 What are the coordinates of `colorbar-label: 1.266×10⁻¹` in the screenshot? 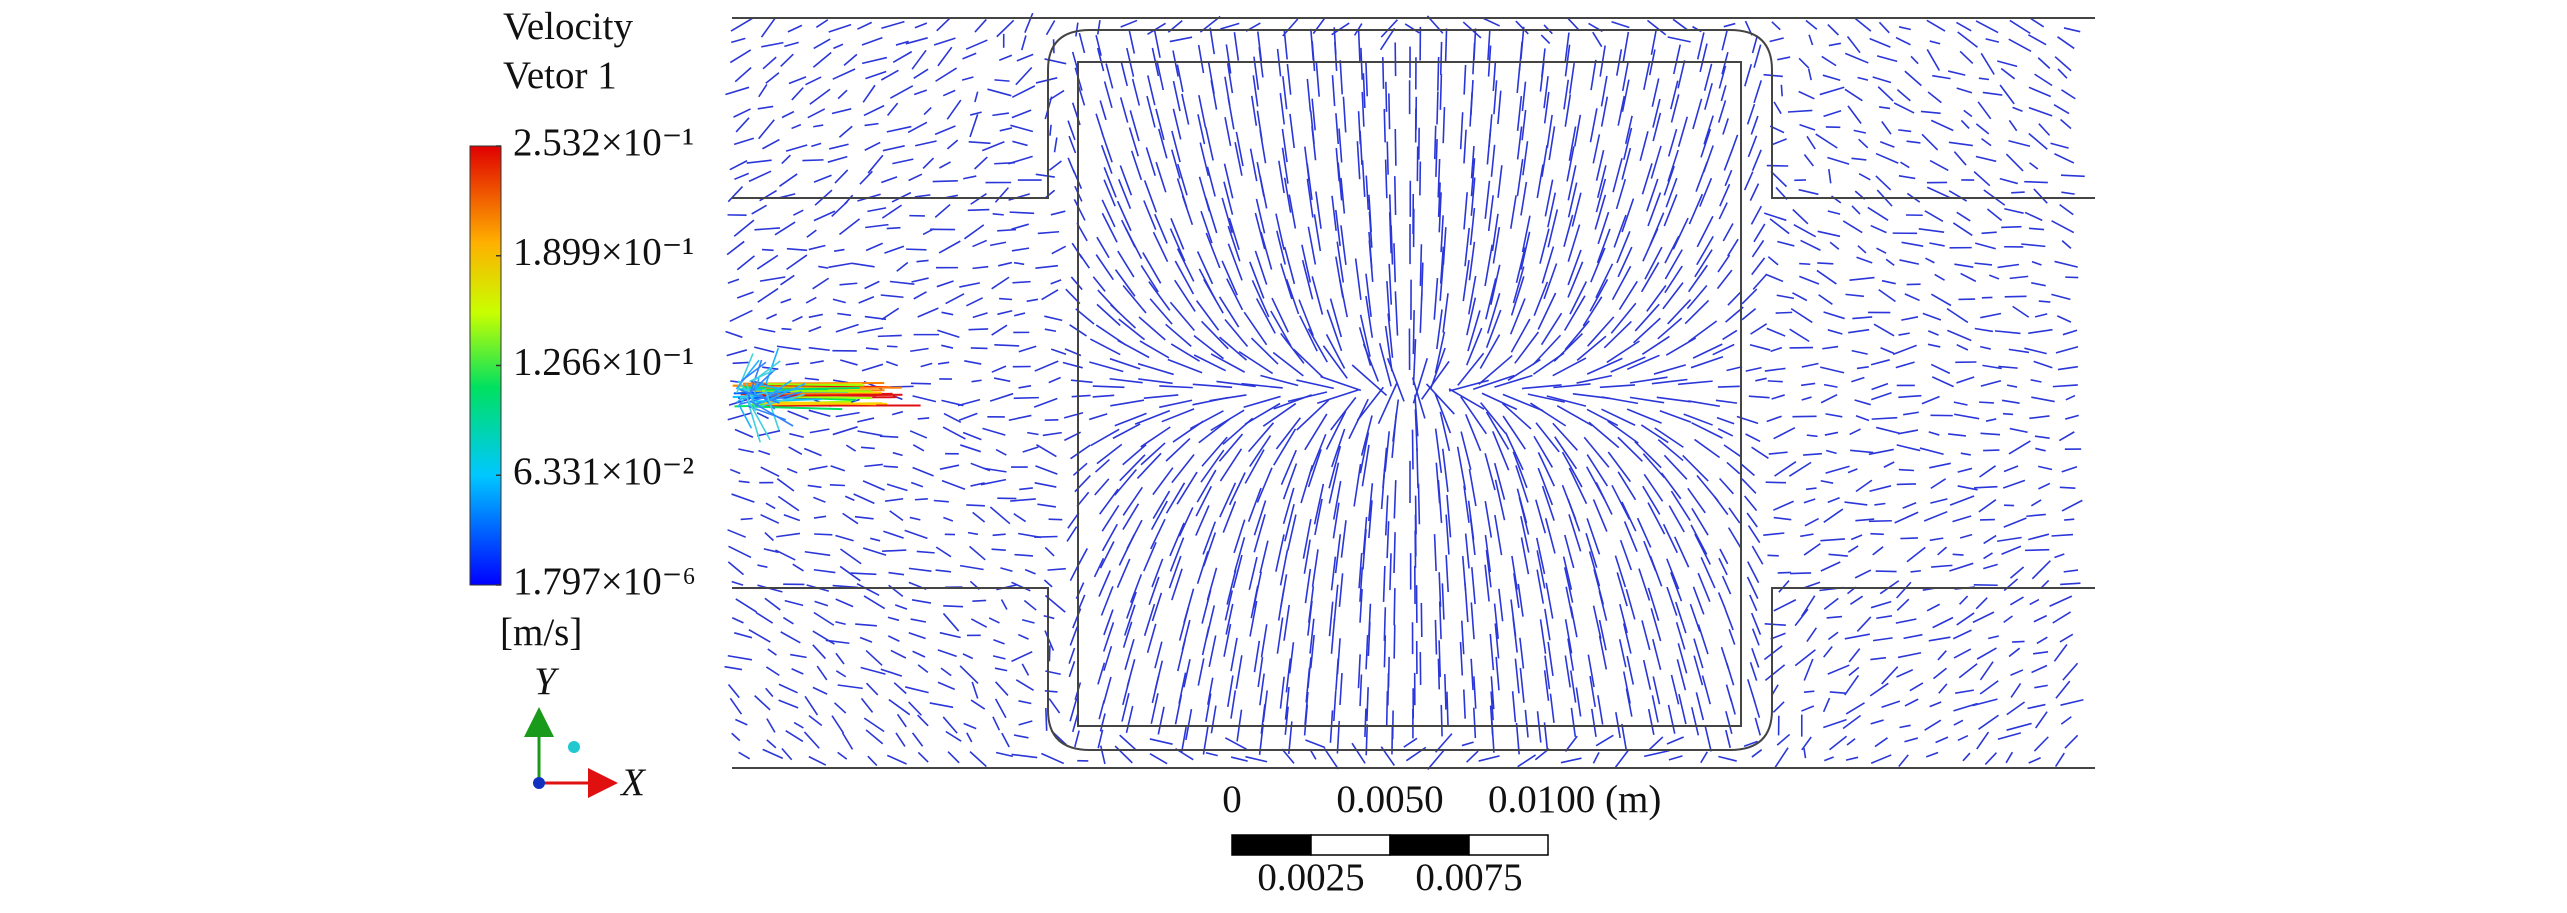 It's located at (603, 361).